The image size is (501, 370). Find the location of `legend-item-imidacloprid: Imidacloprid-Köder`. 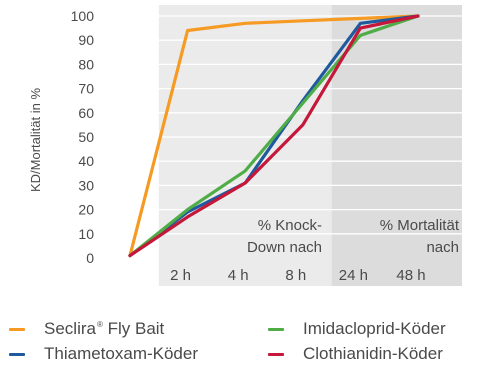

legend-item-imidacloprid: Imidacloprid-Köder is located at coordinates (357, 329).